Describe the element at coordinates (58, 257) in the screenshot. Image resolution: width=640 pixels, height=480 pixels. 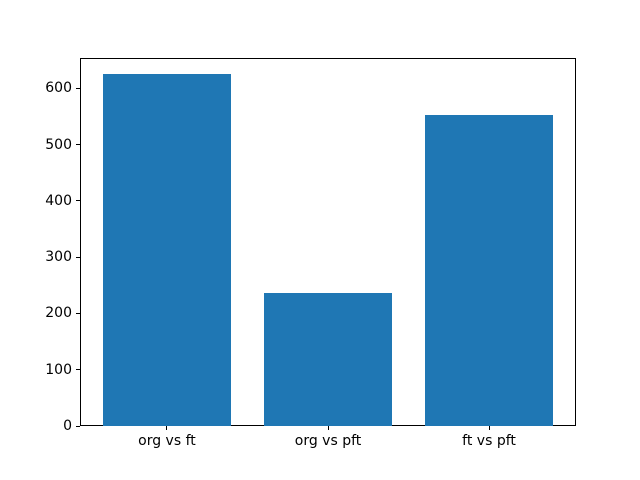
I see `y-tick-label: 300` at that location.